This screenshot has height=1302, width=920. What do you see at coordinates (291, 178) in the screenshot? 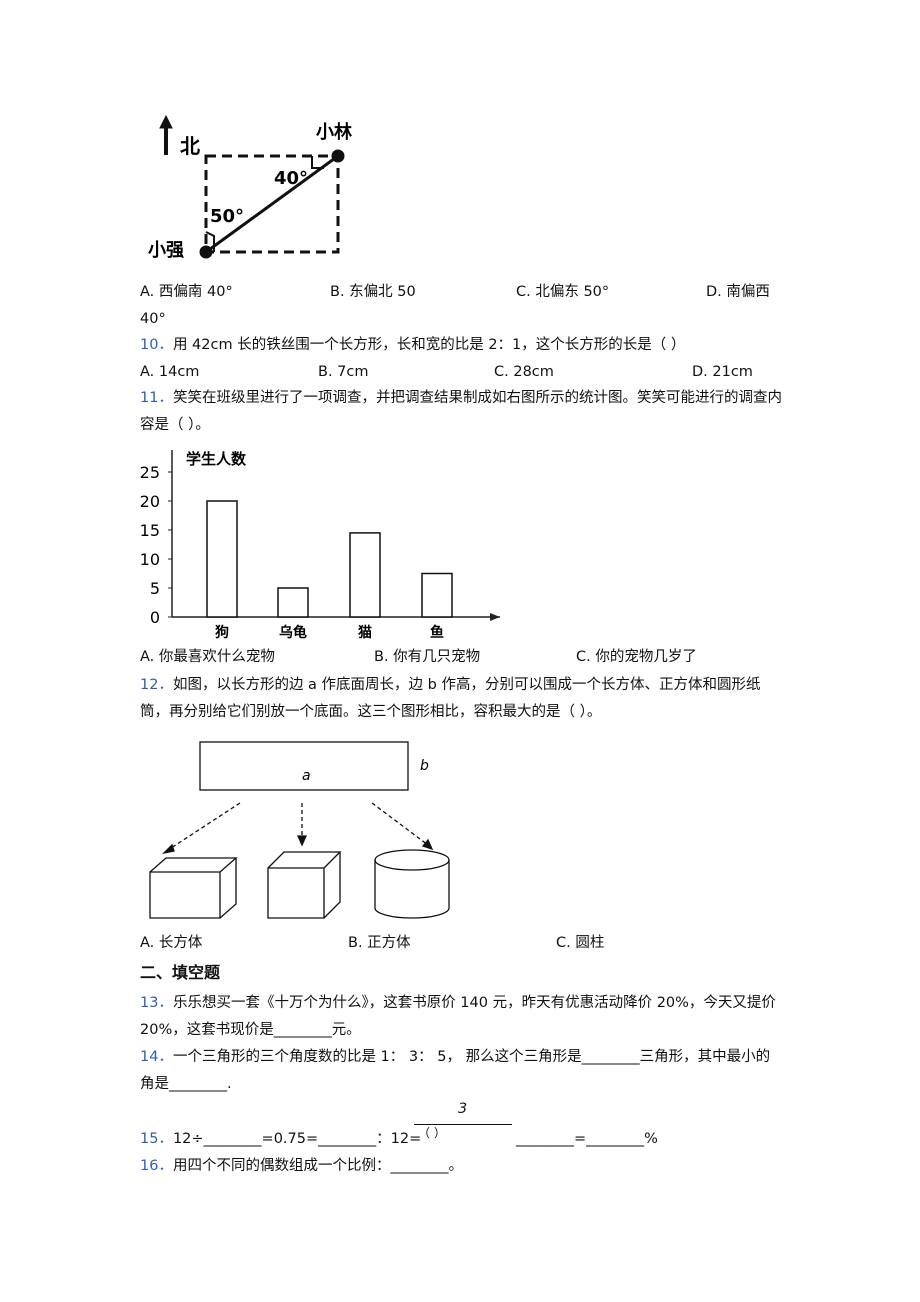
I see `angle-label: 40°` at bounding box center [291, 178].